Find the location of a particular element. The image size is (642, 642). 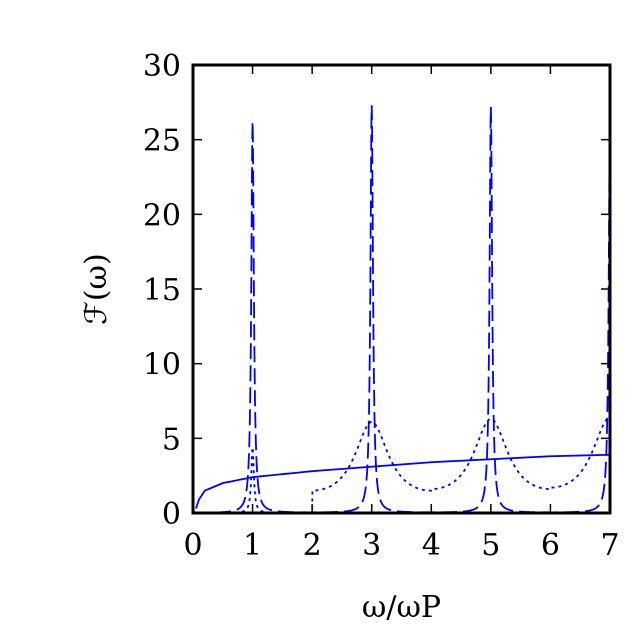

series-line-dotted is located at coordinates (401, 464).